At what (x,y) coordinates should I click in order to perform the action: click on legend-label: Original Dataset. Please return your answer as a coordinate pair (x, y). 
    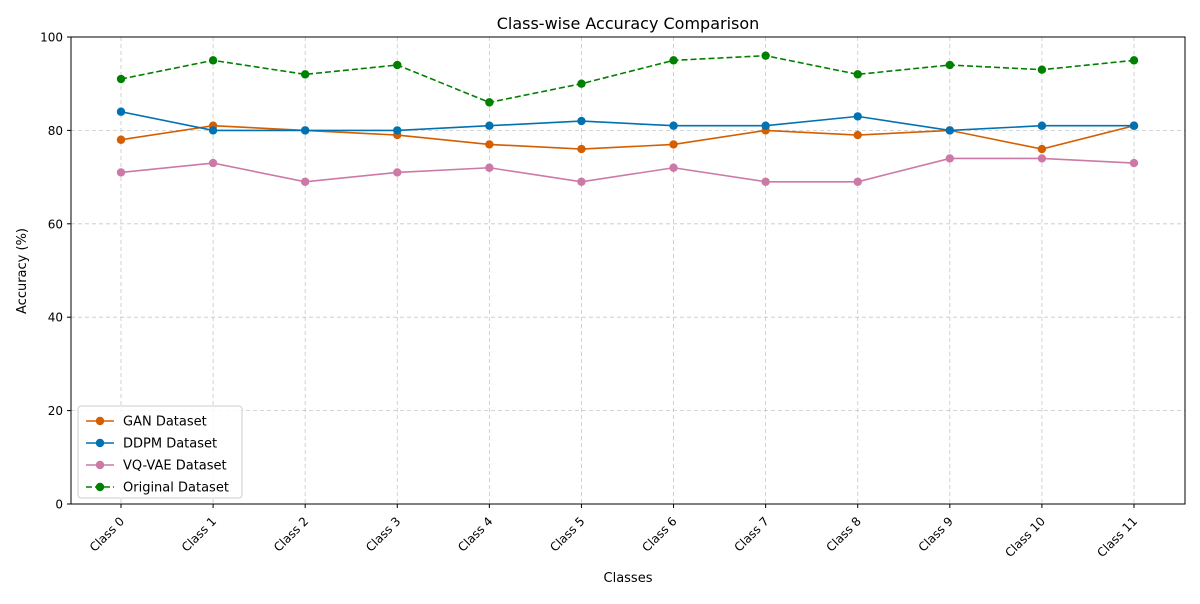
    Looking at the image, I should click on (176, 488).